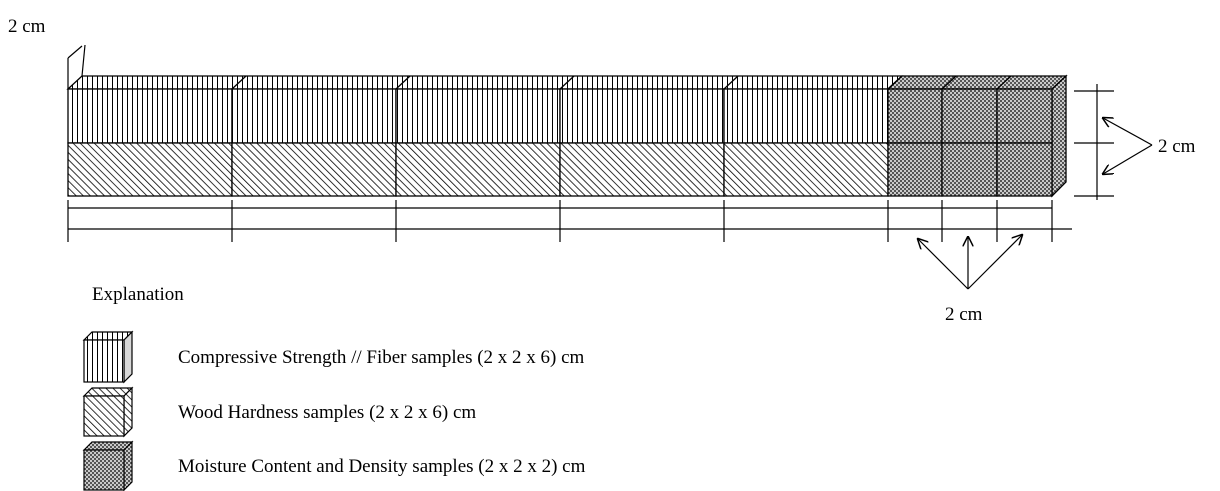 This screenshot has width=1220, height=491. What do you see at coordinates (943, 264) in the screenshot?
I see `bottom-arrow-left` at bounding box center [943, 264].